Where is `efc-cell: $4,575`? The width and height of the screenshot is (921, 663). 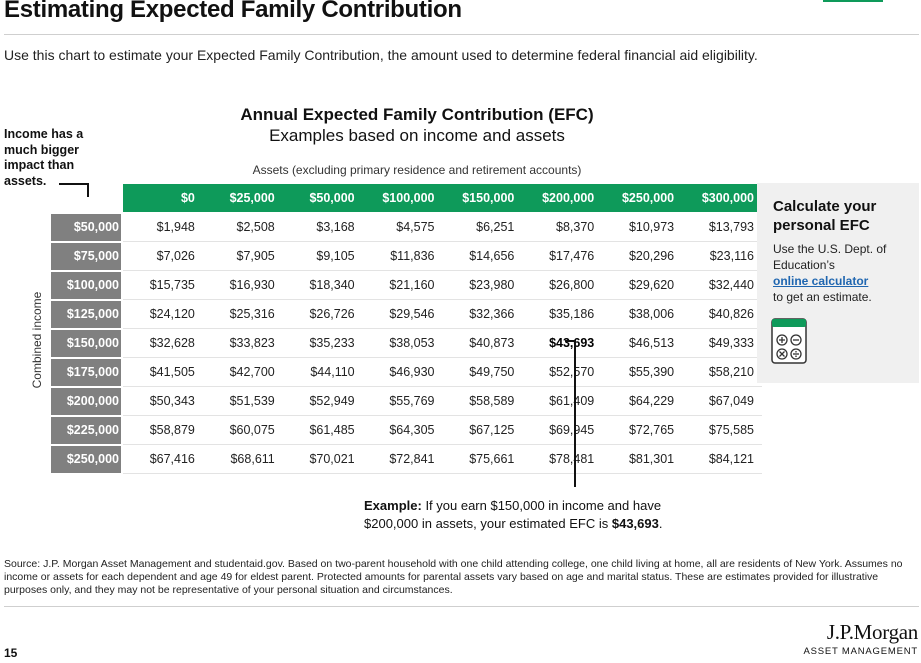
efc-cell: $4,575 is located at coordinates (415, 227).